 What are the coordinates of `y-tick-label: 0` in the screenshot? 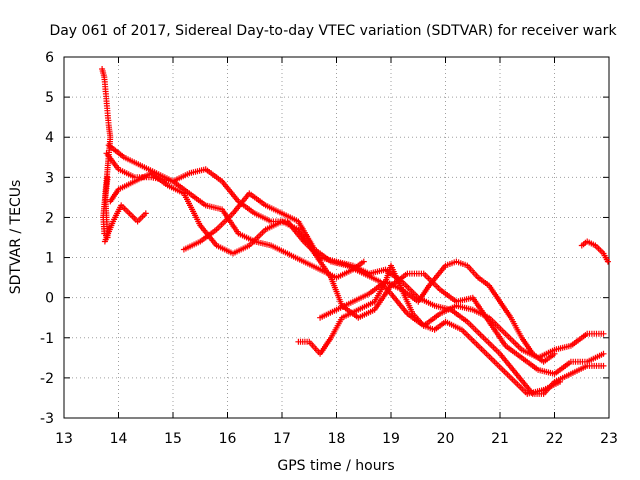 It's located at (49, 299).